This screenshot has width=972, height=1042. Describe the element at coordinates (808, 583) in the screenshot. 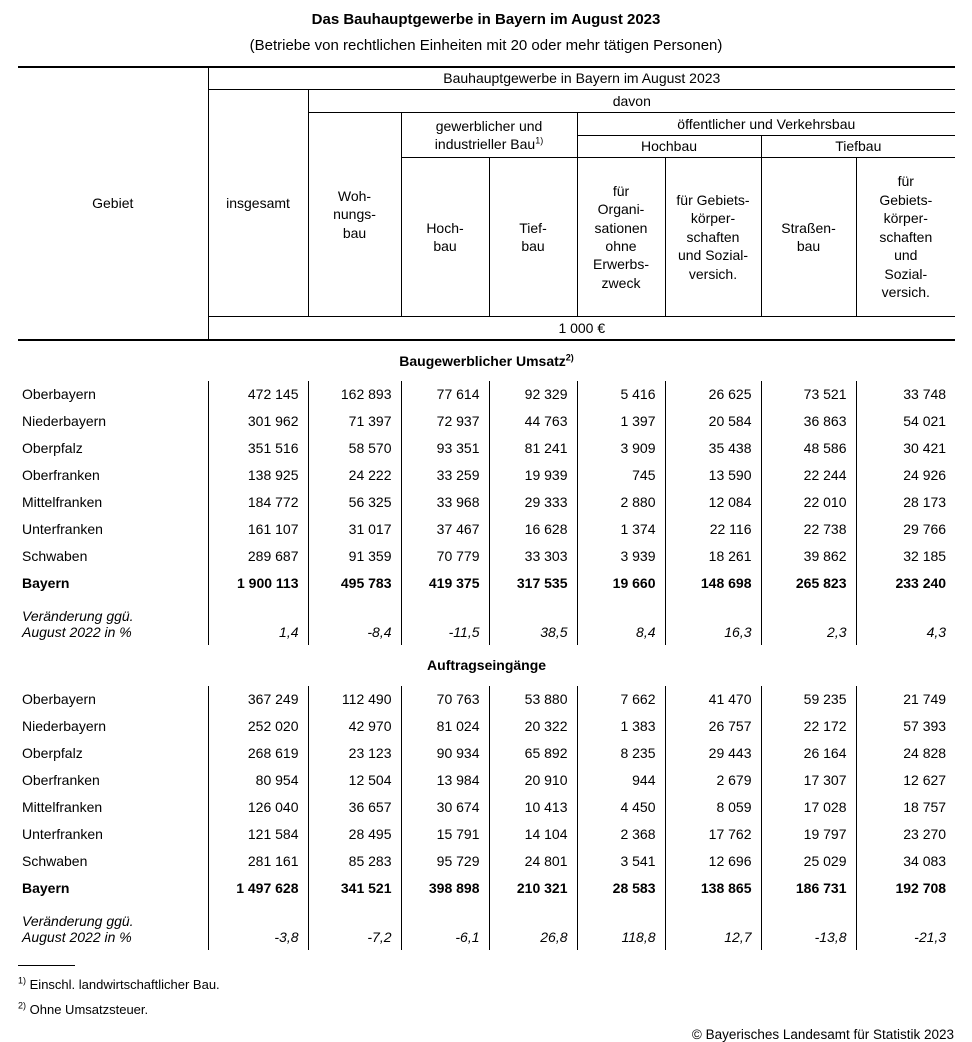

I see `value-cell: 265 823` at that location.